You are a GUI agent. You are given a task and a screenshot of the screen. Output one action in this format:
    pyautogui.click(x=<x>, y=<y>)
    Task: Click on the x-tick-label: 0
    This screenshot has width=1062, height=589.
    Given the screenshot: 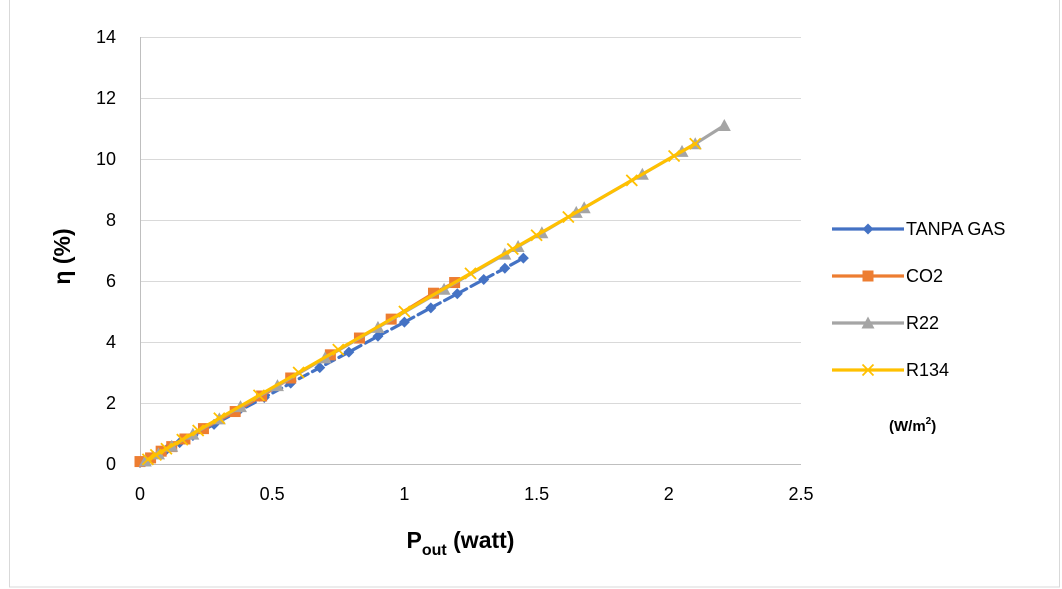 What is the action you would take?
    pyautogui.click(x=140, y=494)
    